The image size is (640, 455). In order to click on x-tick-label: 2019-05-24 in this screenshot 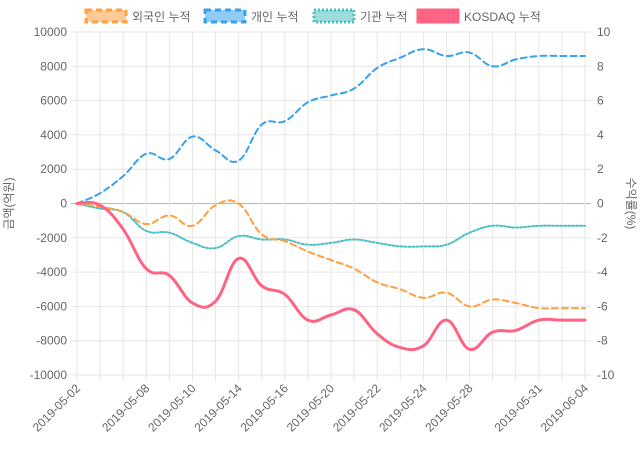, I will do `click(403, 408)`.